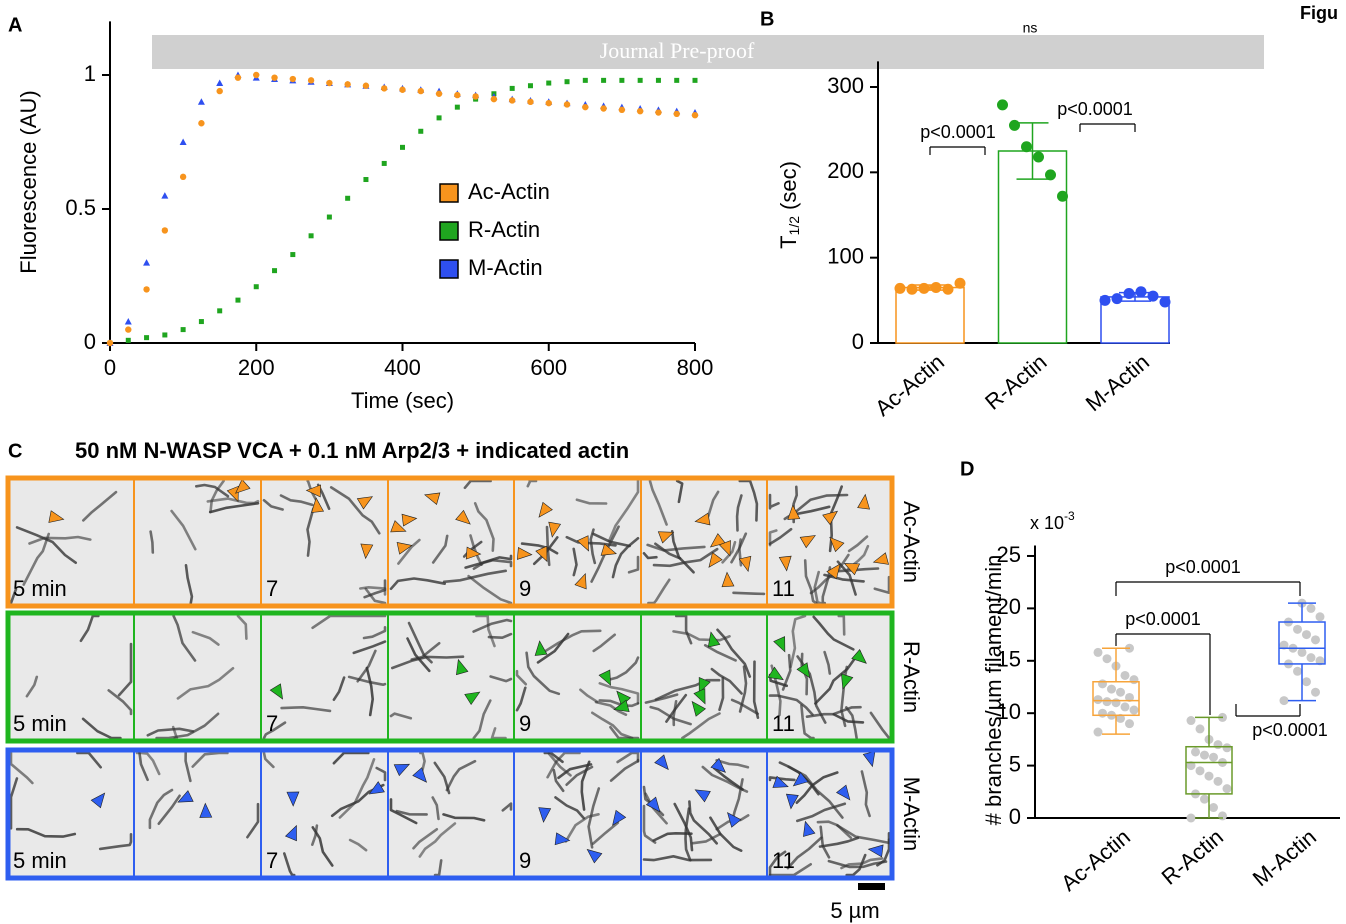  I want to click on scale-bar-label: 5 µm, so click(854, 910).